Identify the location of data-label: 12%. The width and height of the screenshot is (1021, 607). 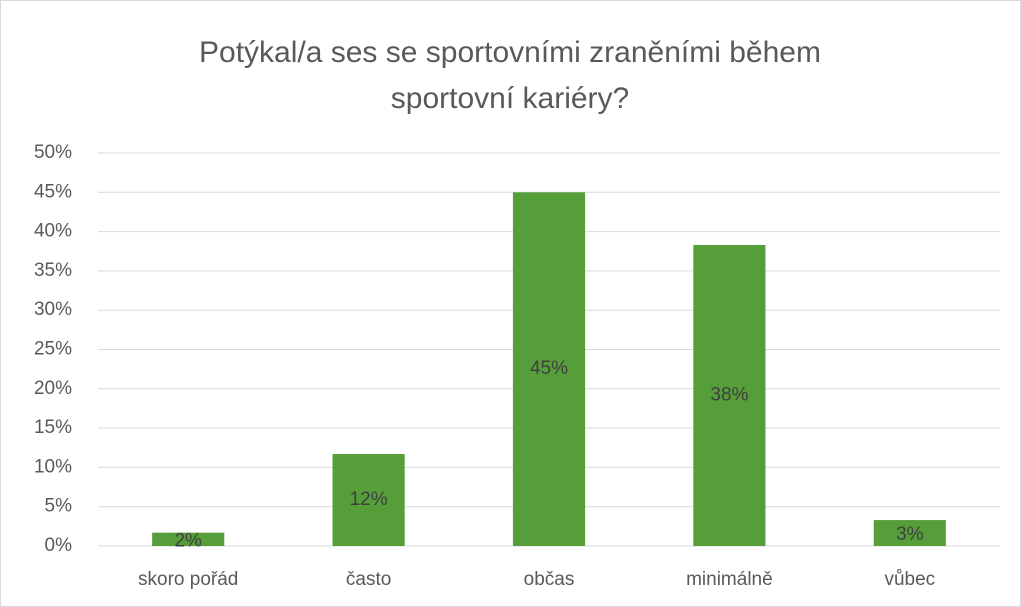
(369, 499).